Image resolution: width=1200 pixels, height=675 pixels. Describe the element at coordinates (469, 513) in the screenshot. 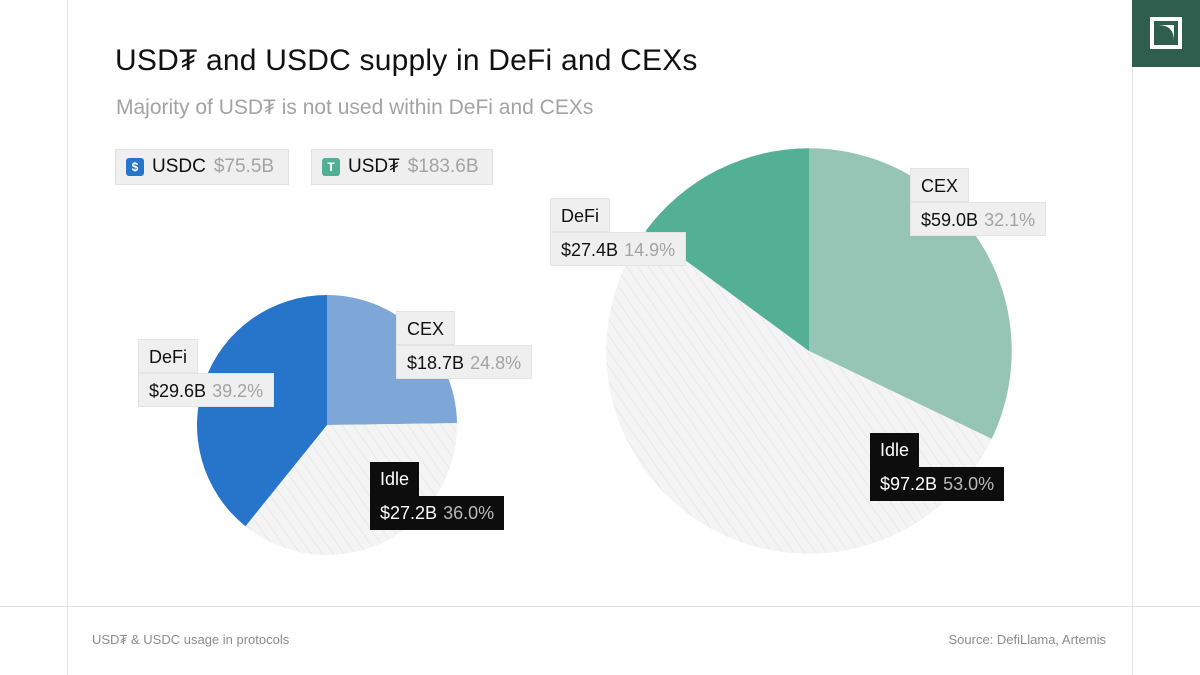

I see `slice-percent: 36.0%` at that location.